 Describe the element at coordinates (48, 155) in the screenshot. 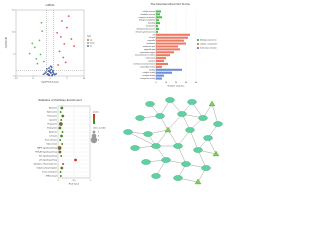

I see `y-tick-label: Wnt signaling pathway` at that location.